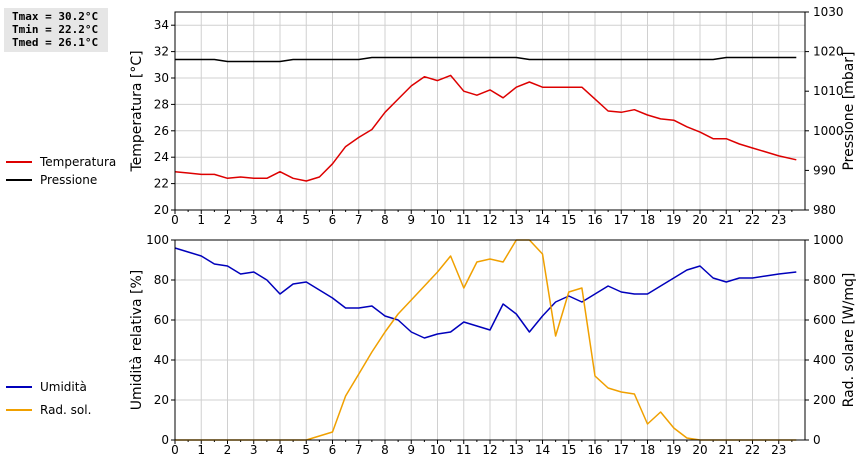 This screenshot has width=860, height=460. I want to click on chart2-x-tick-label: 15, so click(568, 450).